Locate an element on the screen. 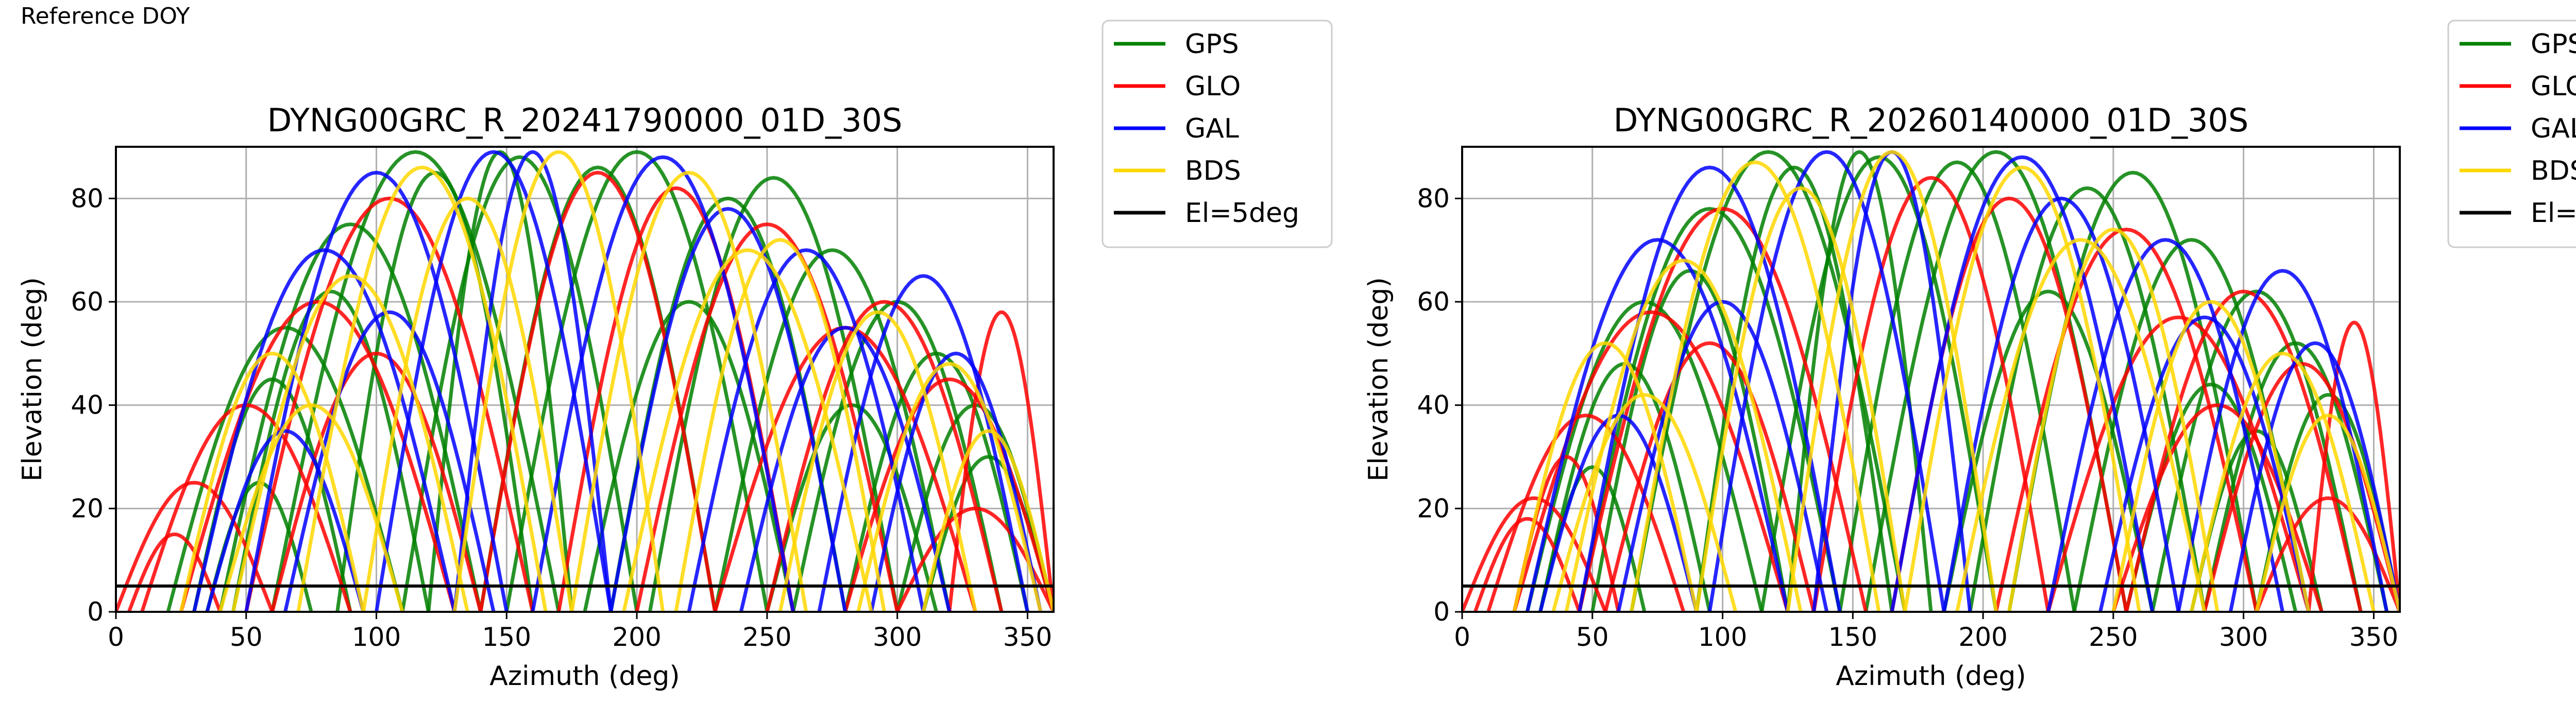 The height and width of the screenshot is (720, 2576). chart-title: DYNG00GRC_R_20260140000_01D_30S is located at coordinates (1931, 120).